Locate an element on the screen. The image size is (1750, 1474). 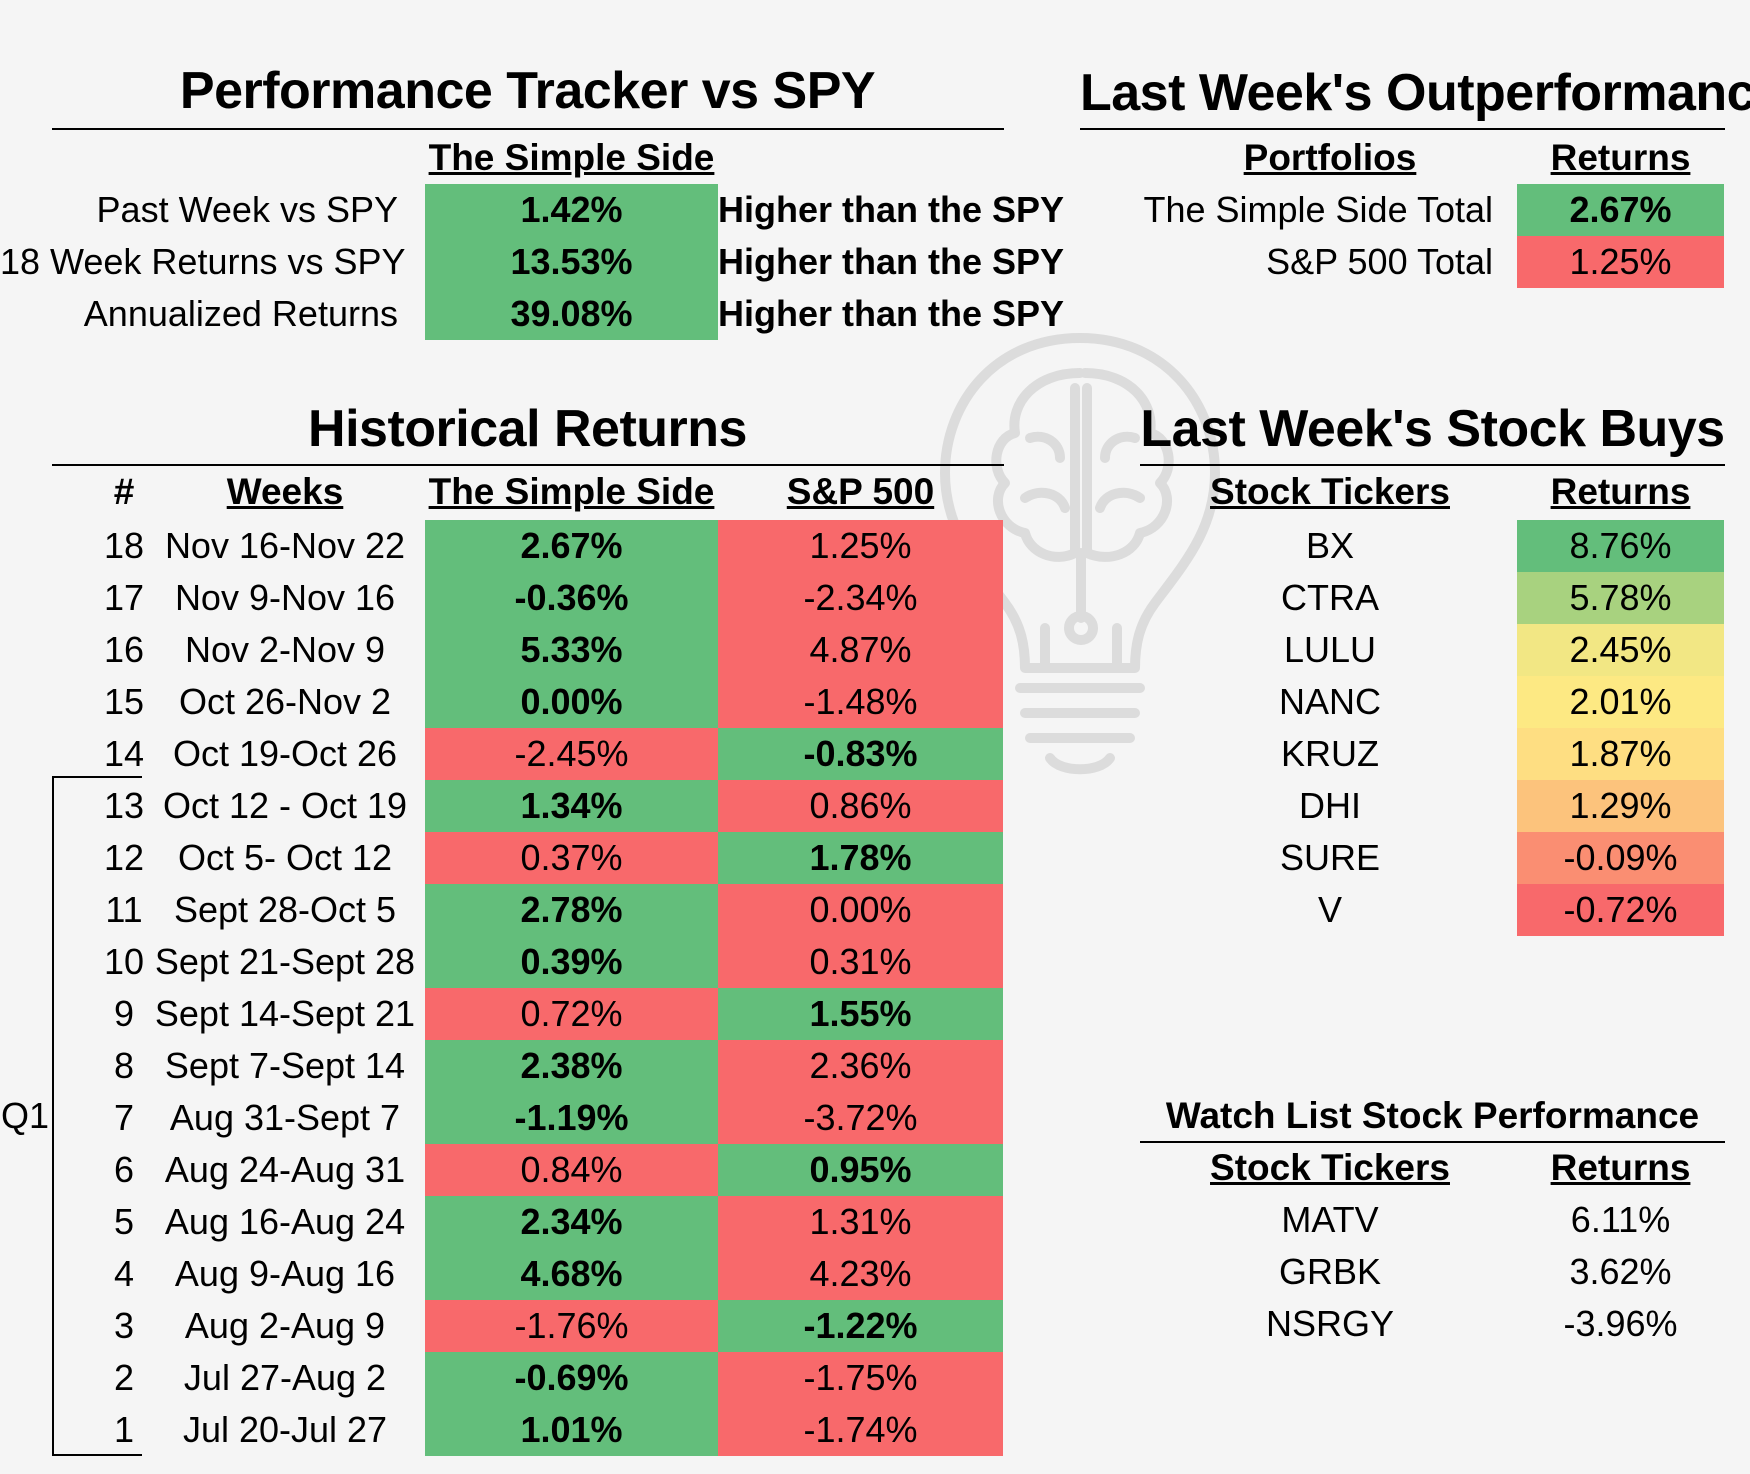
table-row-sp500: -1.48% is located at coordinates (860, 702).